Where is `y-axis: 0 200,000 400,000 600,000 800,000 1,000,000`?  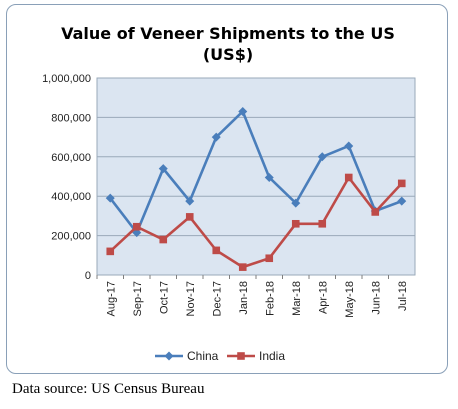
y-axis: 0 200,000 400,000 600,000 800,000 1,000,000 is located at coordinates (66, 177).